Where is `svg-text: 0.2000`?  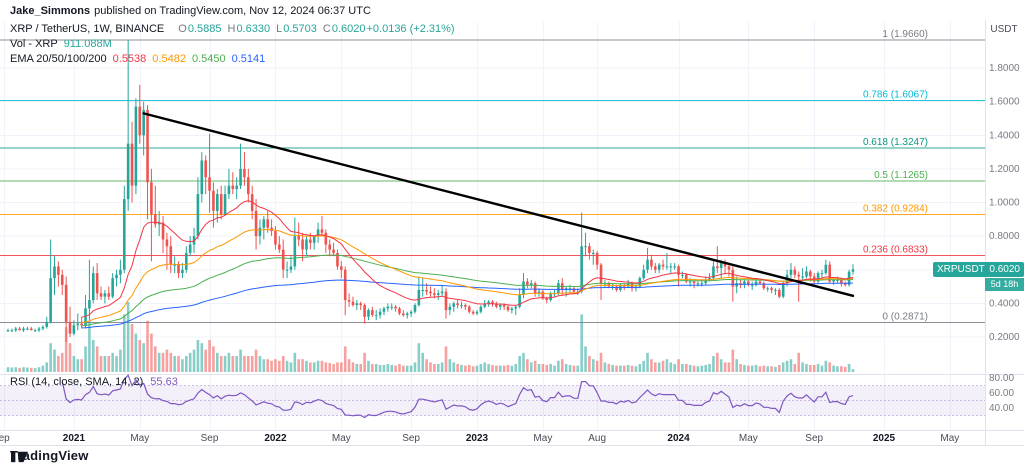
svg-text: 0.2000 is located at coordinates (1004, 337).